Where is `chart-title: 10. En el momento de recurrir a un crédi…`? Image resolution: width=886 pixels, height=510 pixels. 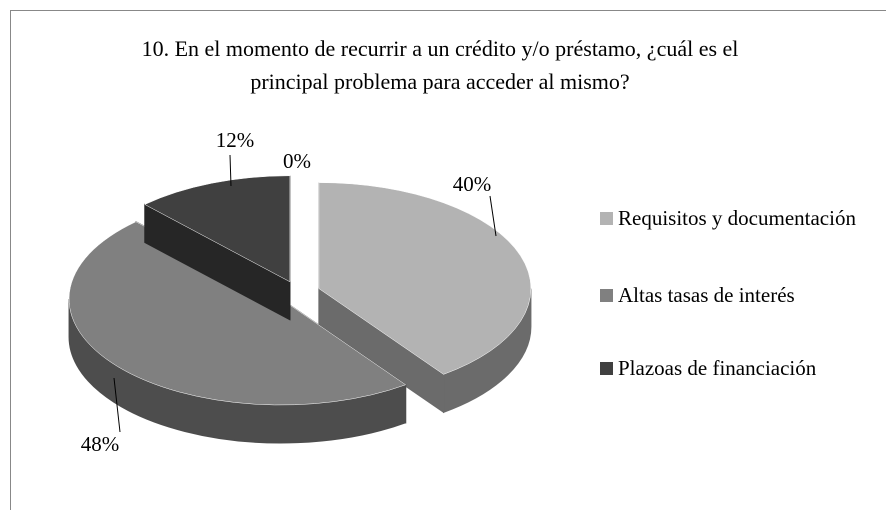
chart-title: 10. En el momento de recurrir a un crédi… is located at coordinates (440, 65).